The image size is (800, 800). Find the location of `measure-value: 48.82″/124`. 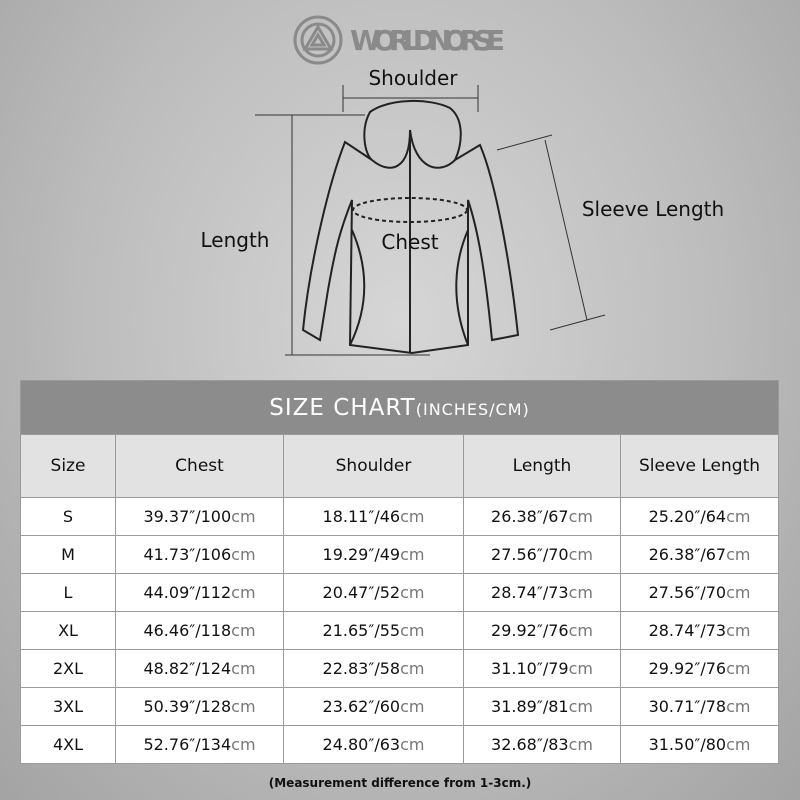

measure-value: 48.82″/124 is located at coordinates (187, 668).